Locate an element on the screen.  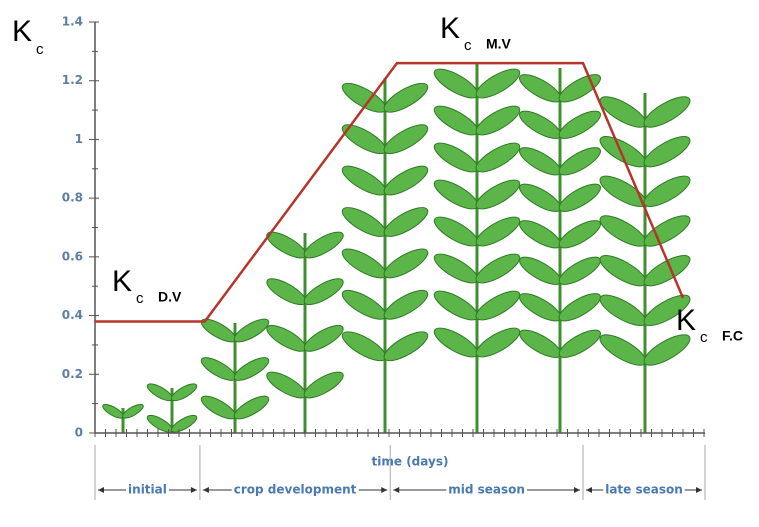
stage-label: crop development is located at coordinates (295, 490).